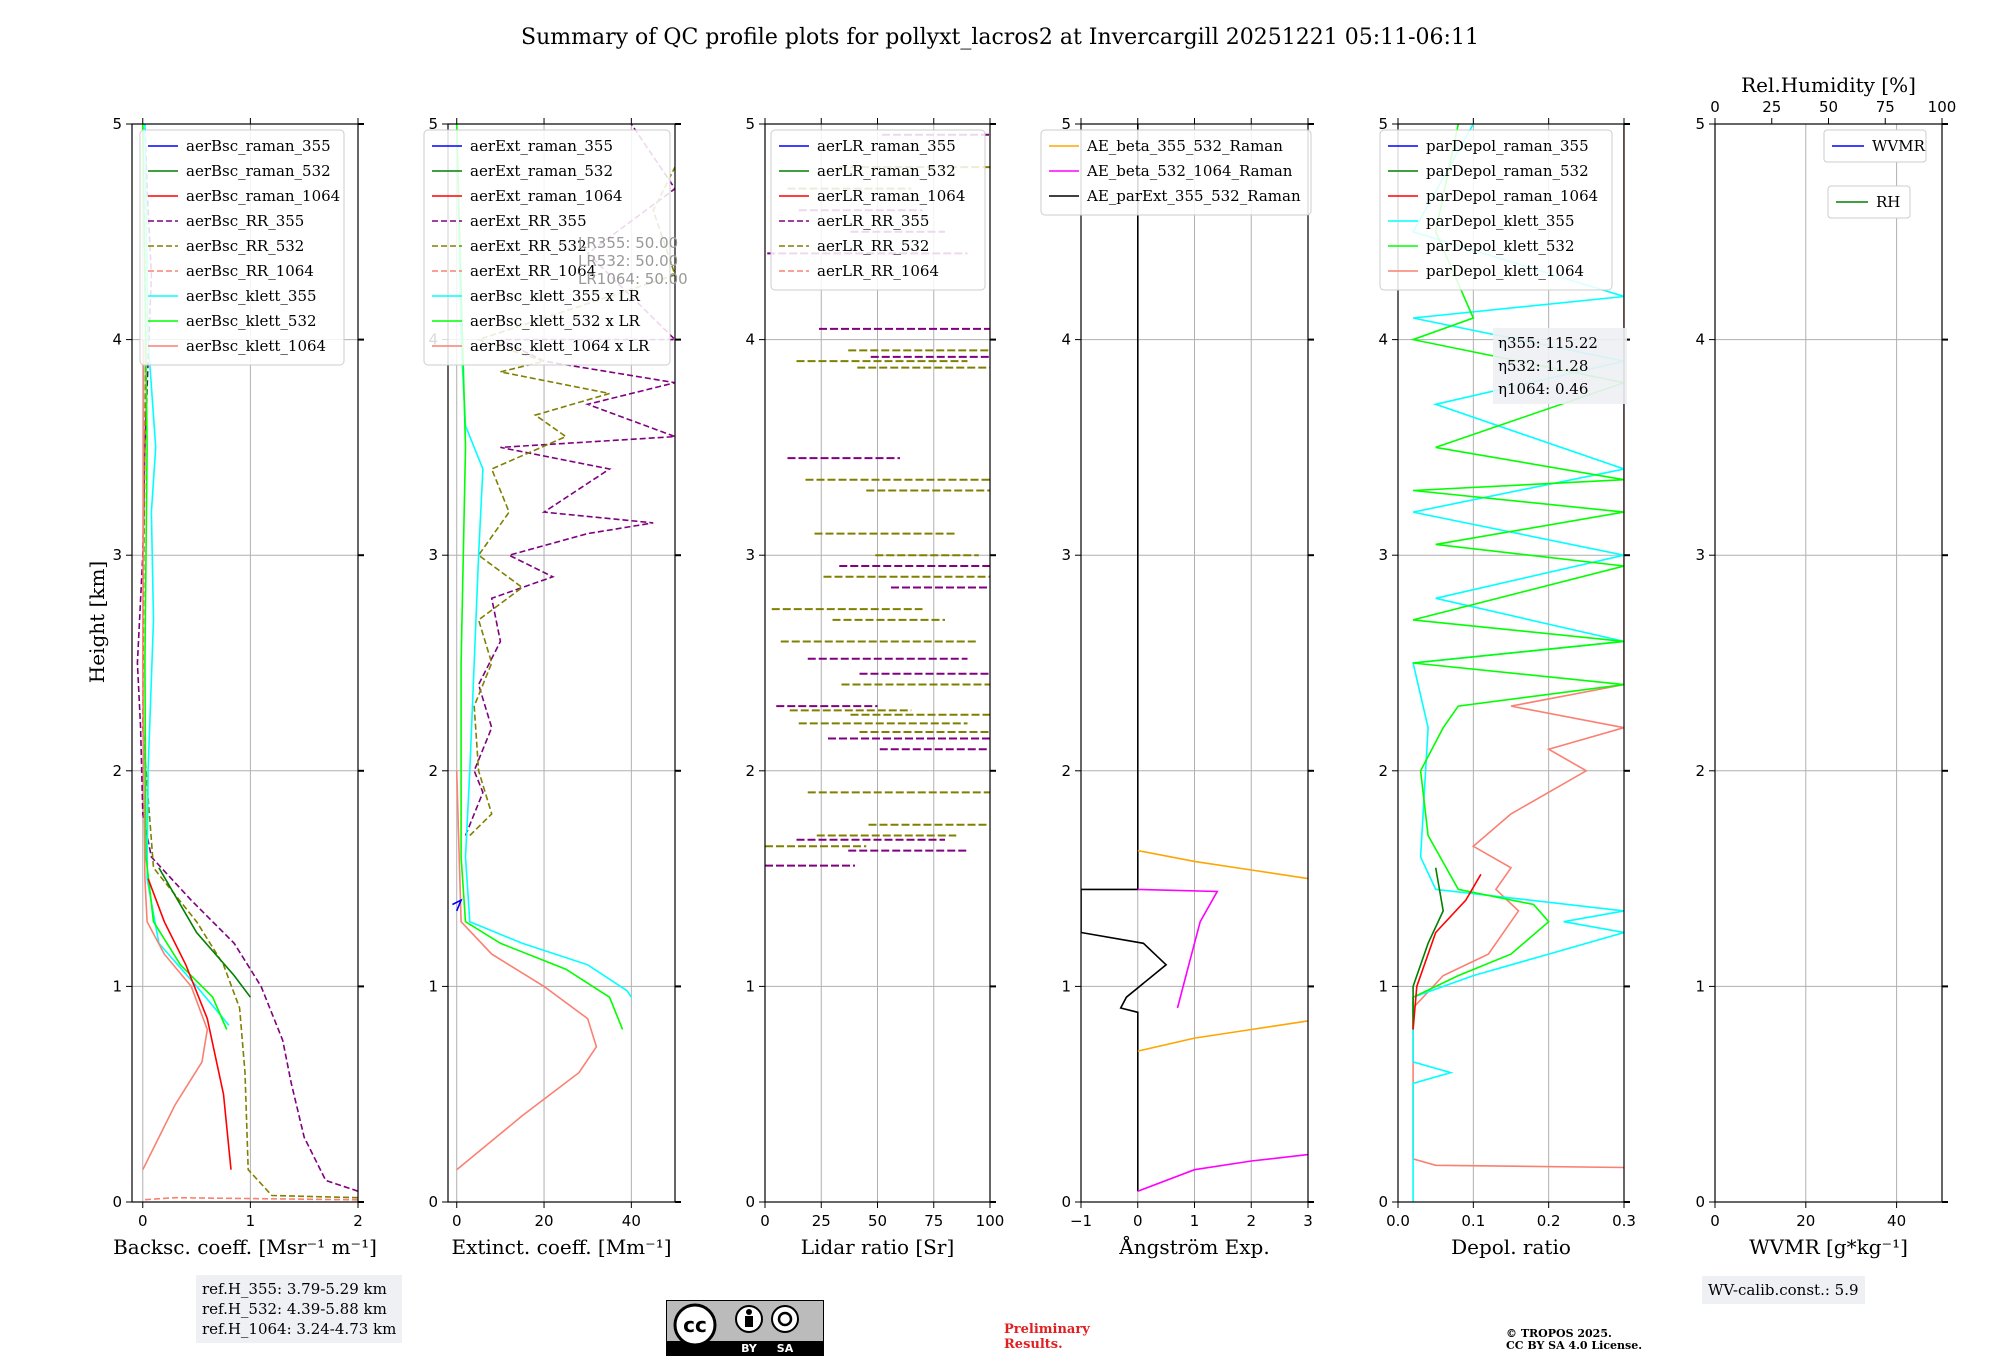 This screenshot has height=1360, width=2000. What do you see at coordinates (749, 1348) in the screenshot?
I see `cc-by-label: BY` at bounding box center [749, 1348].